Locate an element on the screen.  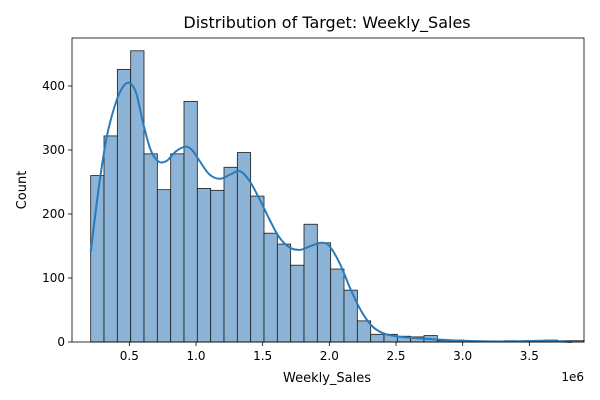
y-tick-label: 300 is located at coordinates (53, 150).